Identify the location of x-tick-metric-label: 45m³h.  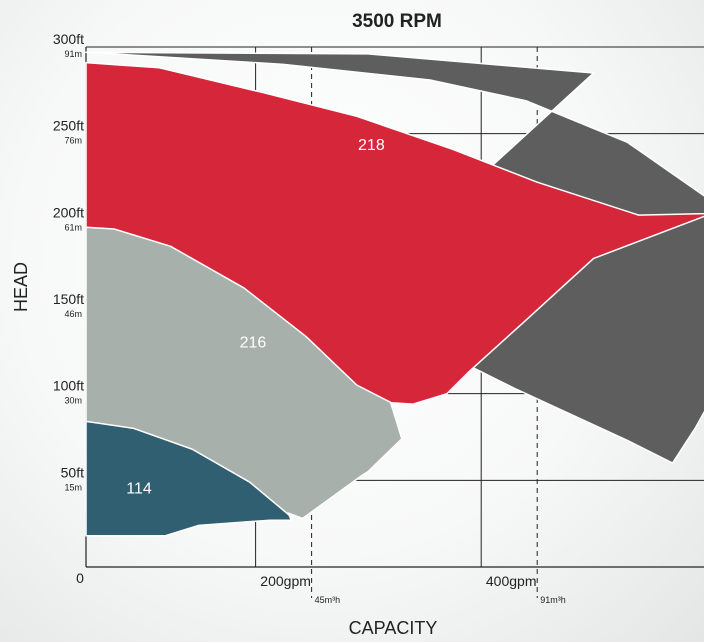
(328, 600).